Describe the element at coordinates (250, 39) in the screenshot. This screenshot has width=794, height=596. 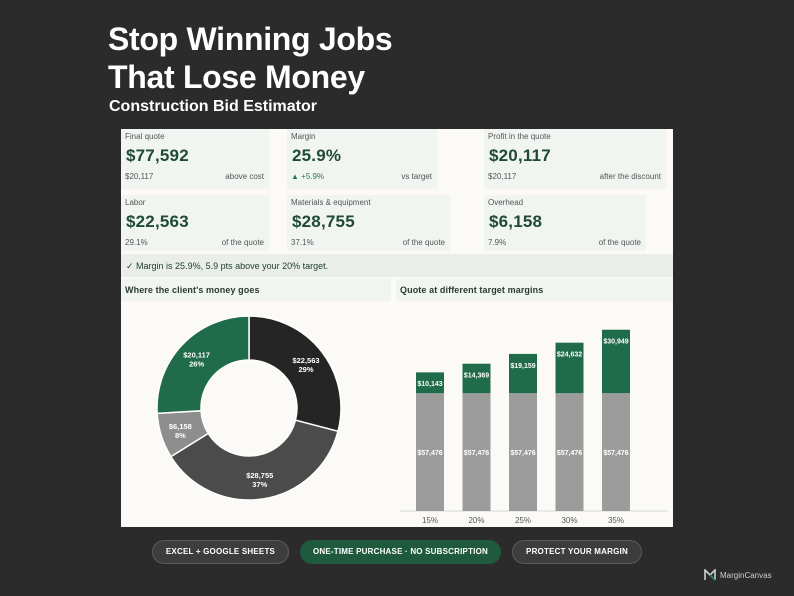
I see `hero-title-line1: Stop Winning Jobs` at that location.